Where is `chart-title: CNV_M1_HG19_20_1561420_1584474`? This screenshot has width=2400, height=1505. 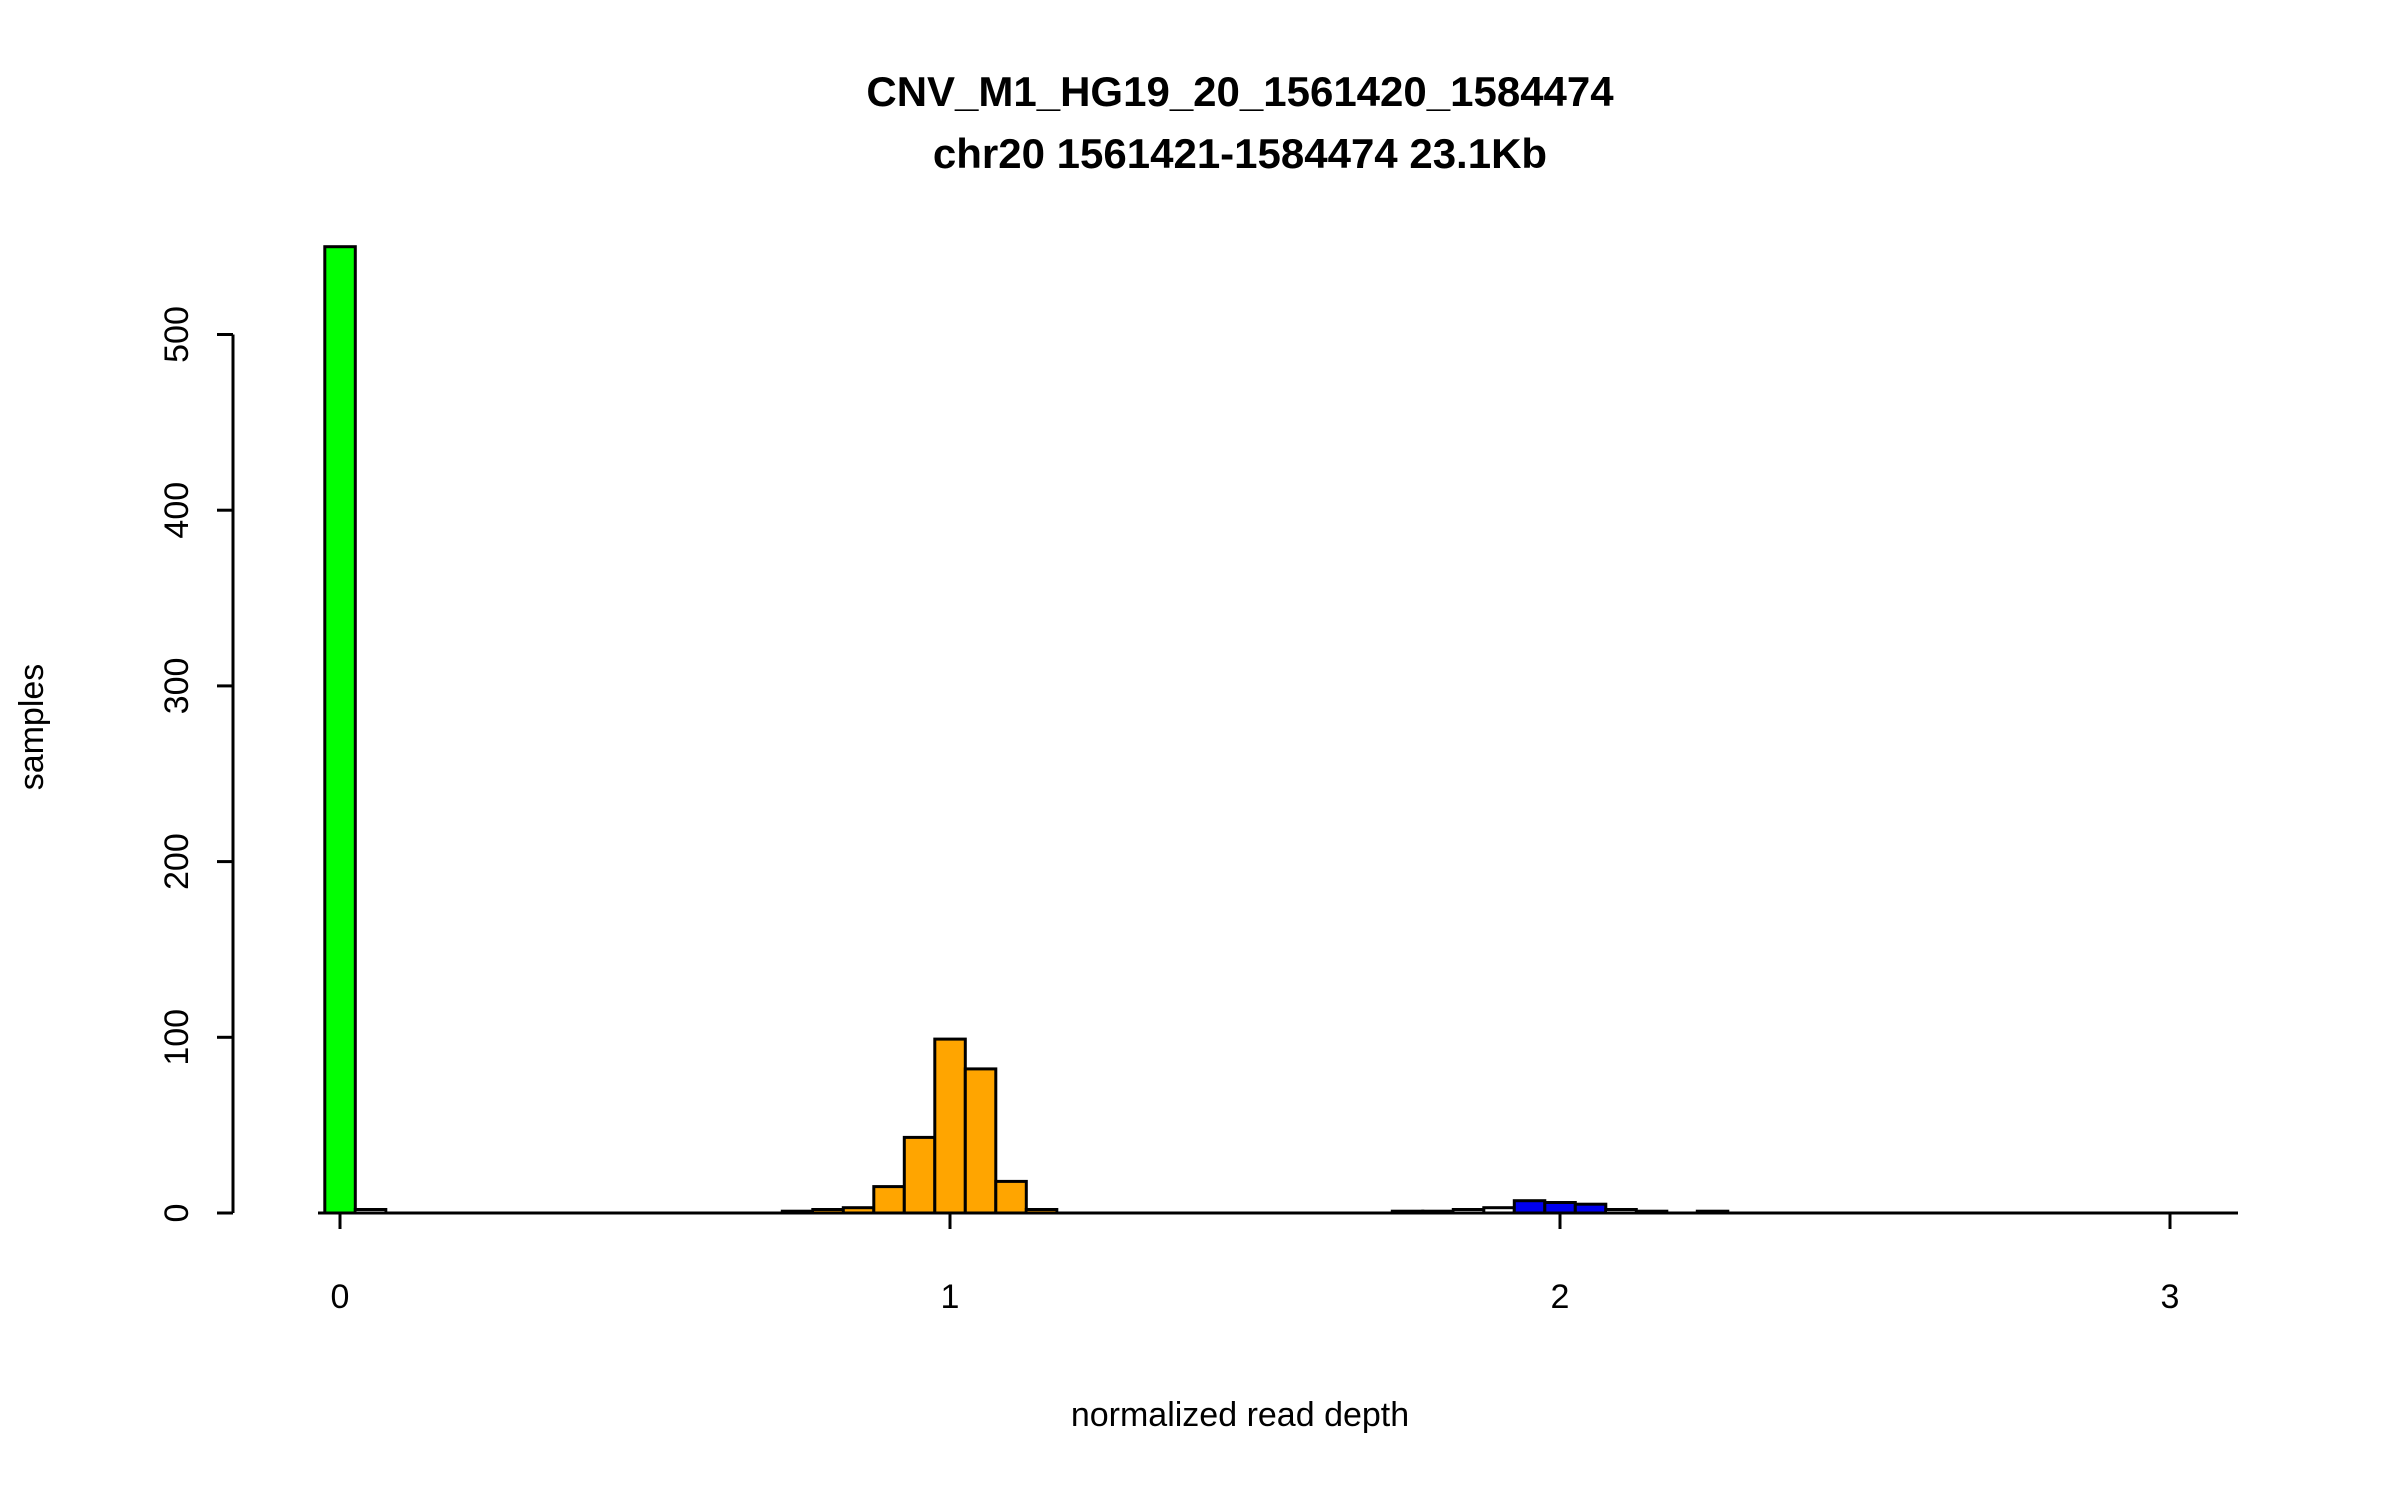
chart-title: CNV_M1_HG19_20_1561420_1584474 is located at coordinates (1240, 91).